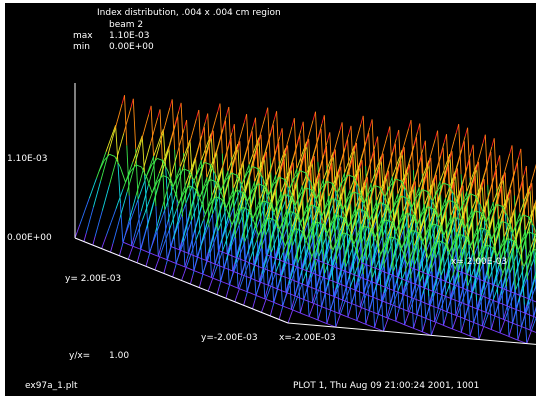  Describe the element at coordinates (27, 159) in the screenshot. I see `z-axis-top-label: 1.10E-03` at that location.